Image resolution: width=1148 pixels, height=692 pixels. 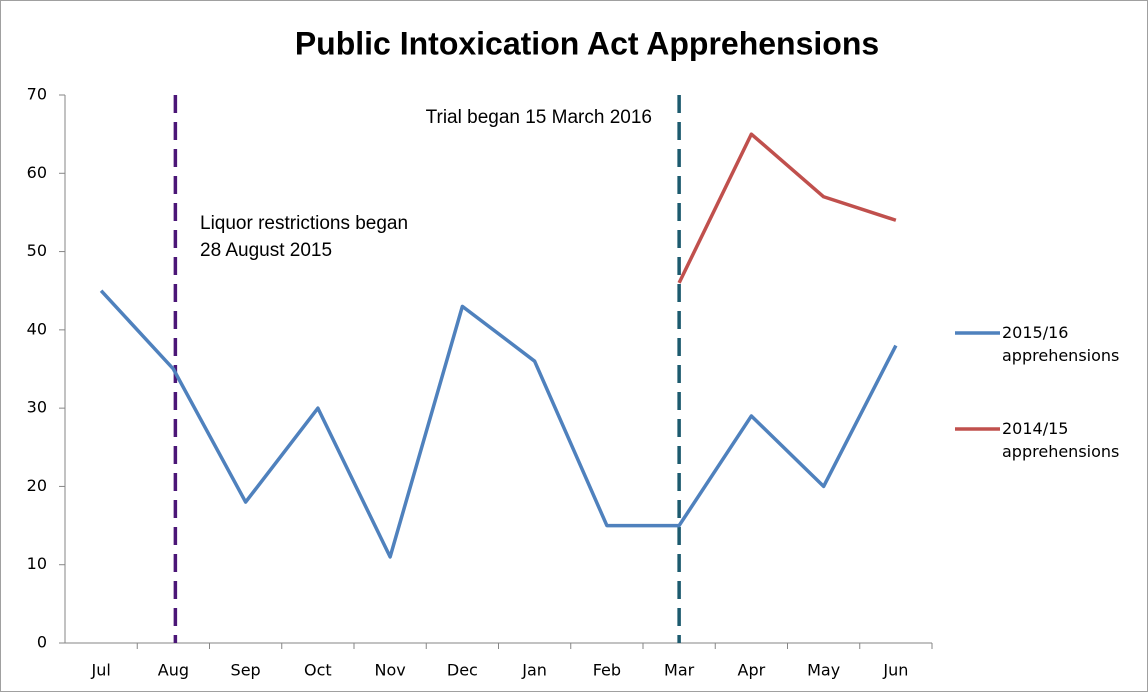 What do you see at coordinates (534, 670) in the screenshot?
I see `x-tick-label: Jan` at bounding box center [534, 670].